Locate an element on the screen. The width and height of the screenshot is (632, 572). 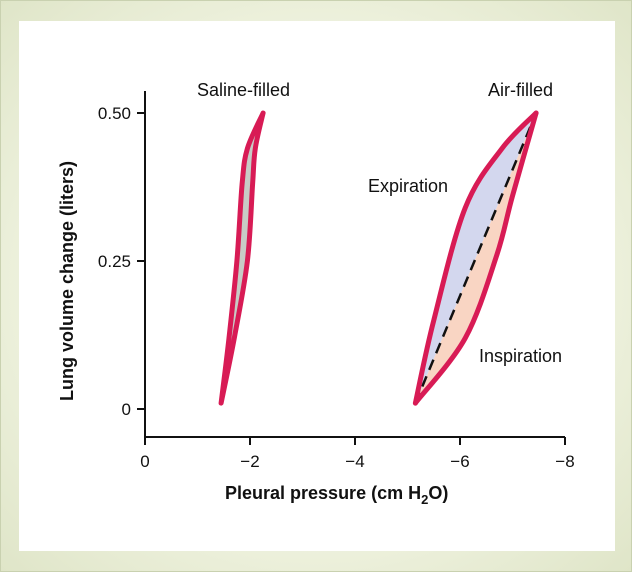
saline-filled-loop is located at coordinates (242, 258).